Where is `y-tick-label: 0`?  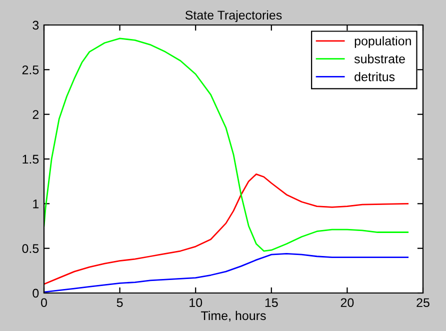 y-tick-label: 0 is located at coordinates (35, 293).